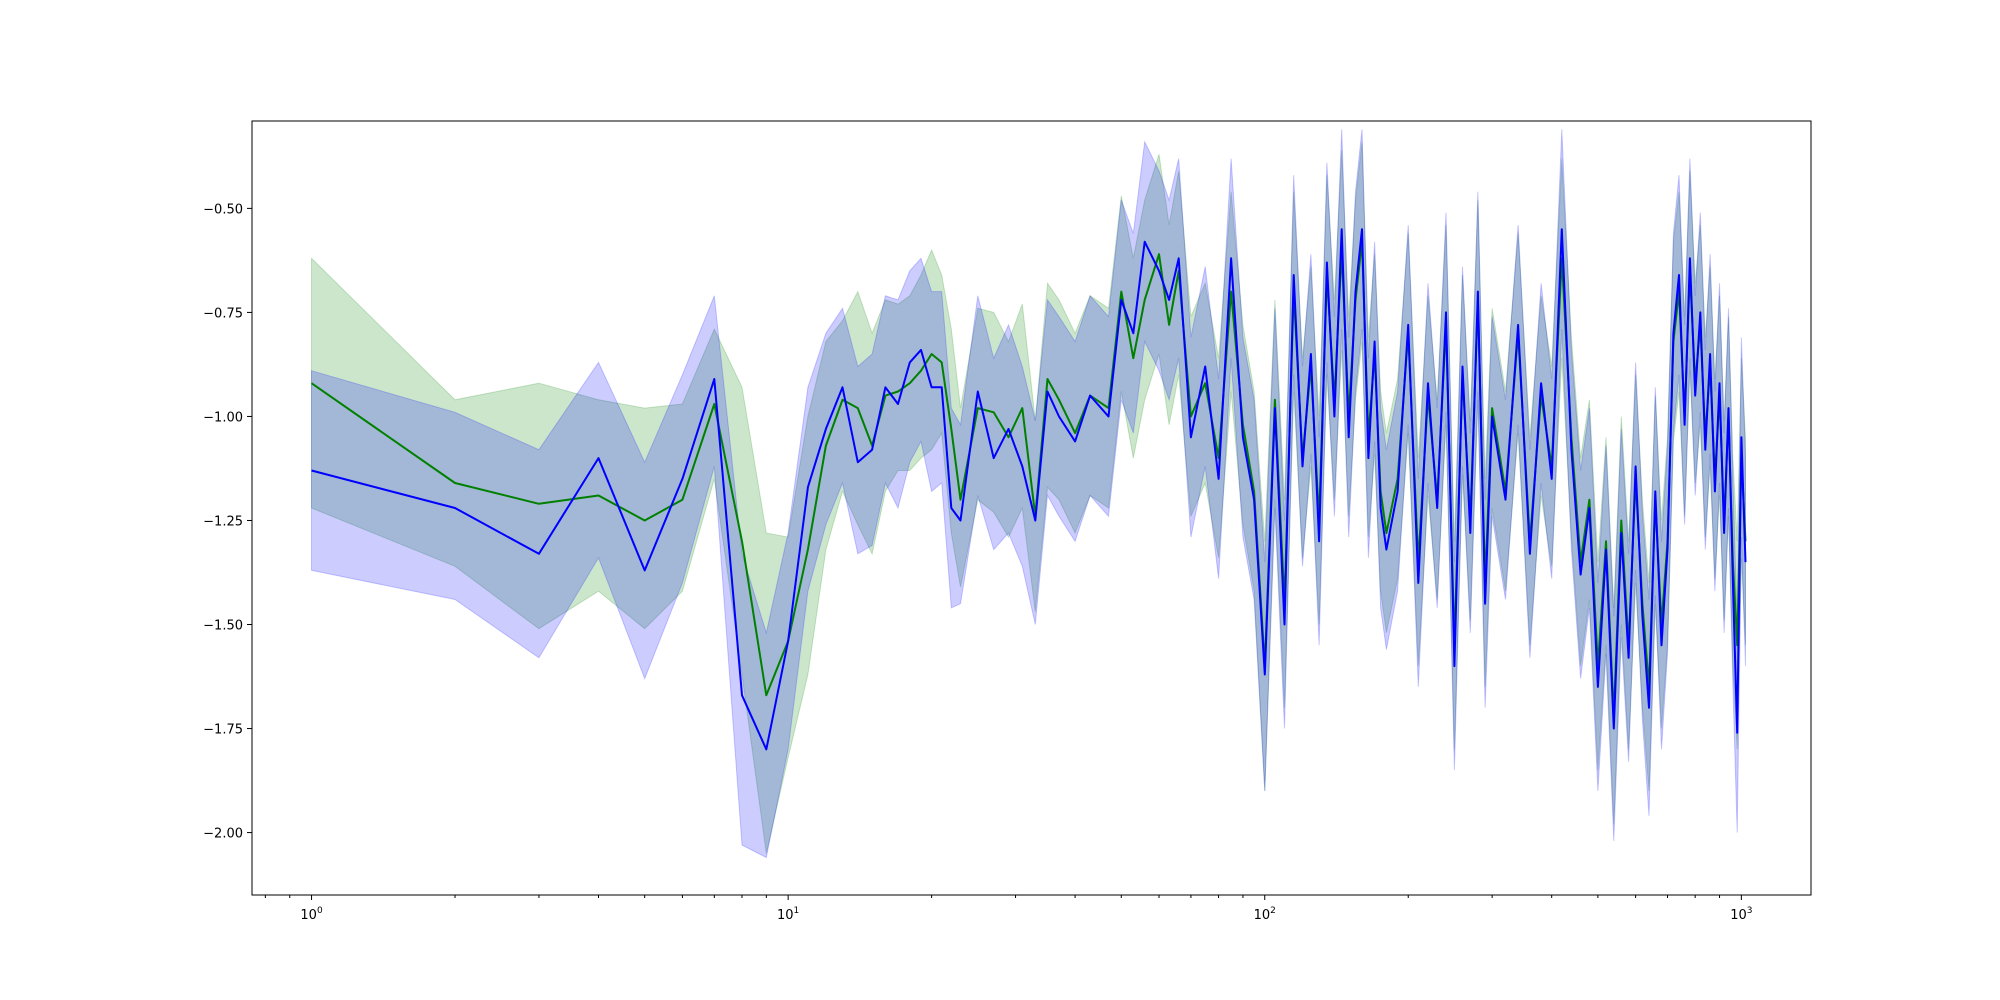  What do you see at coordinates (223, 417) in the screenshot?
I see `y-tick-label: −1.00` at bounding box center [223, 417].